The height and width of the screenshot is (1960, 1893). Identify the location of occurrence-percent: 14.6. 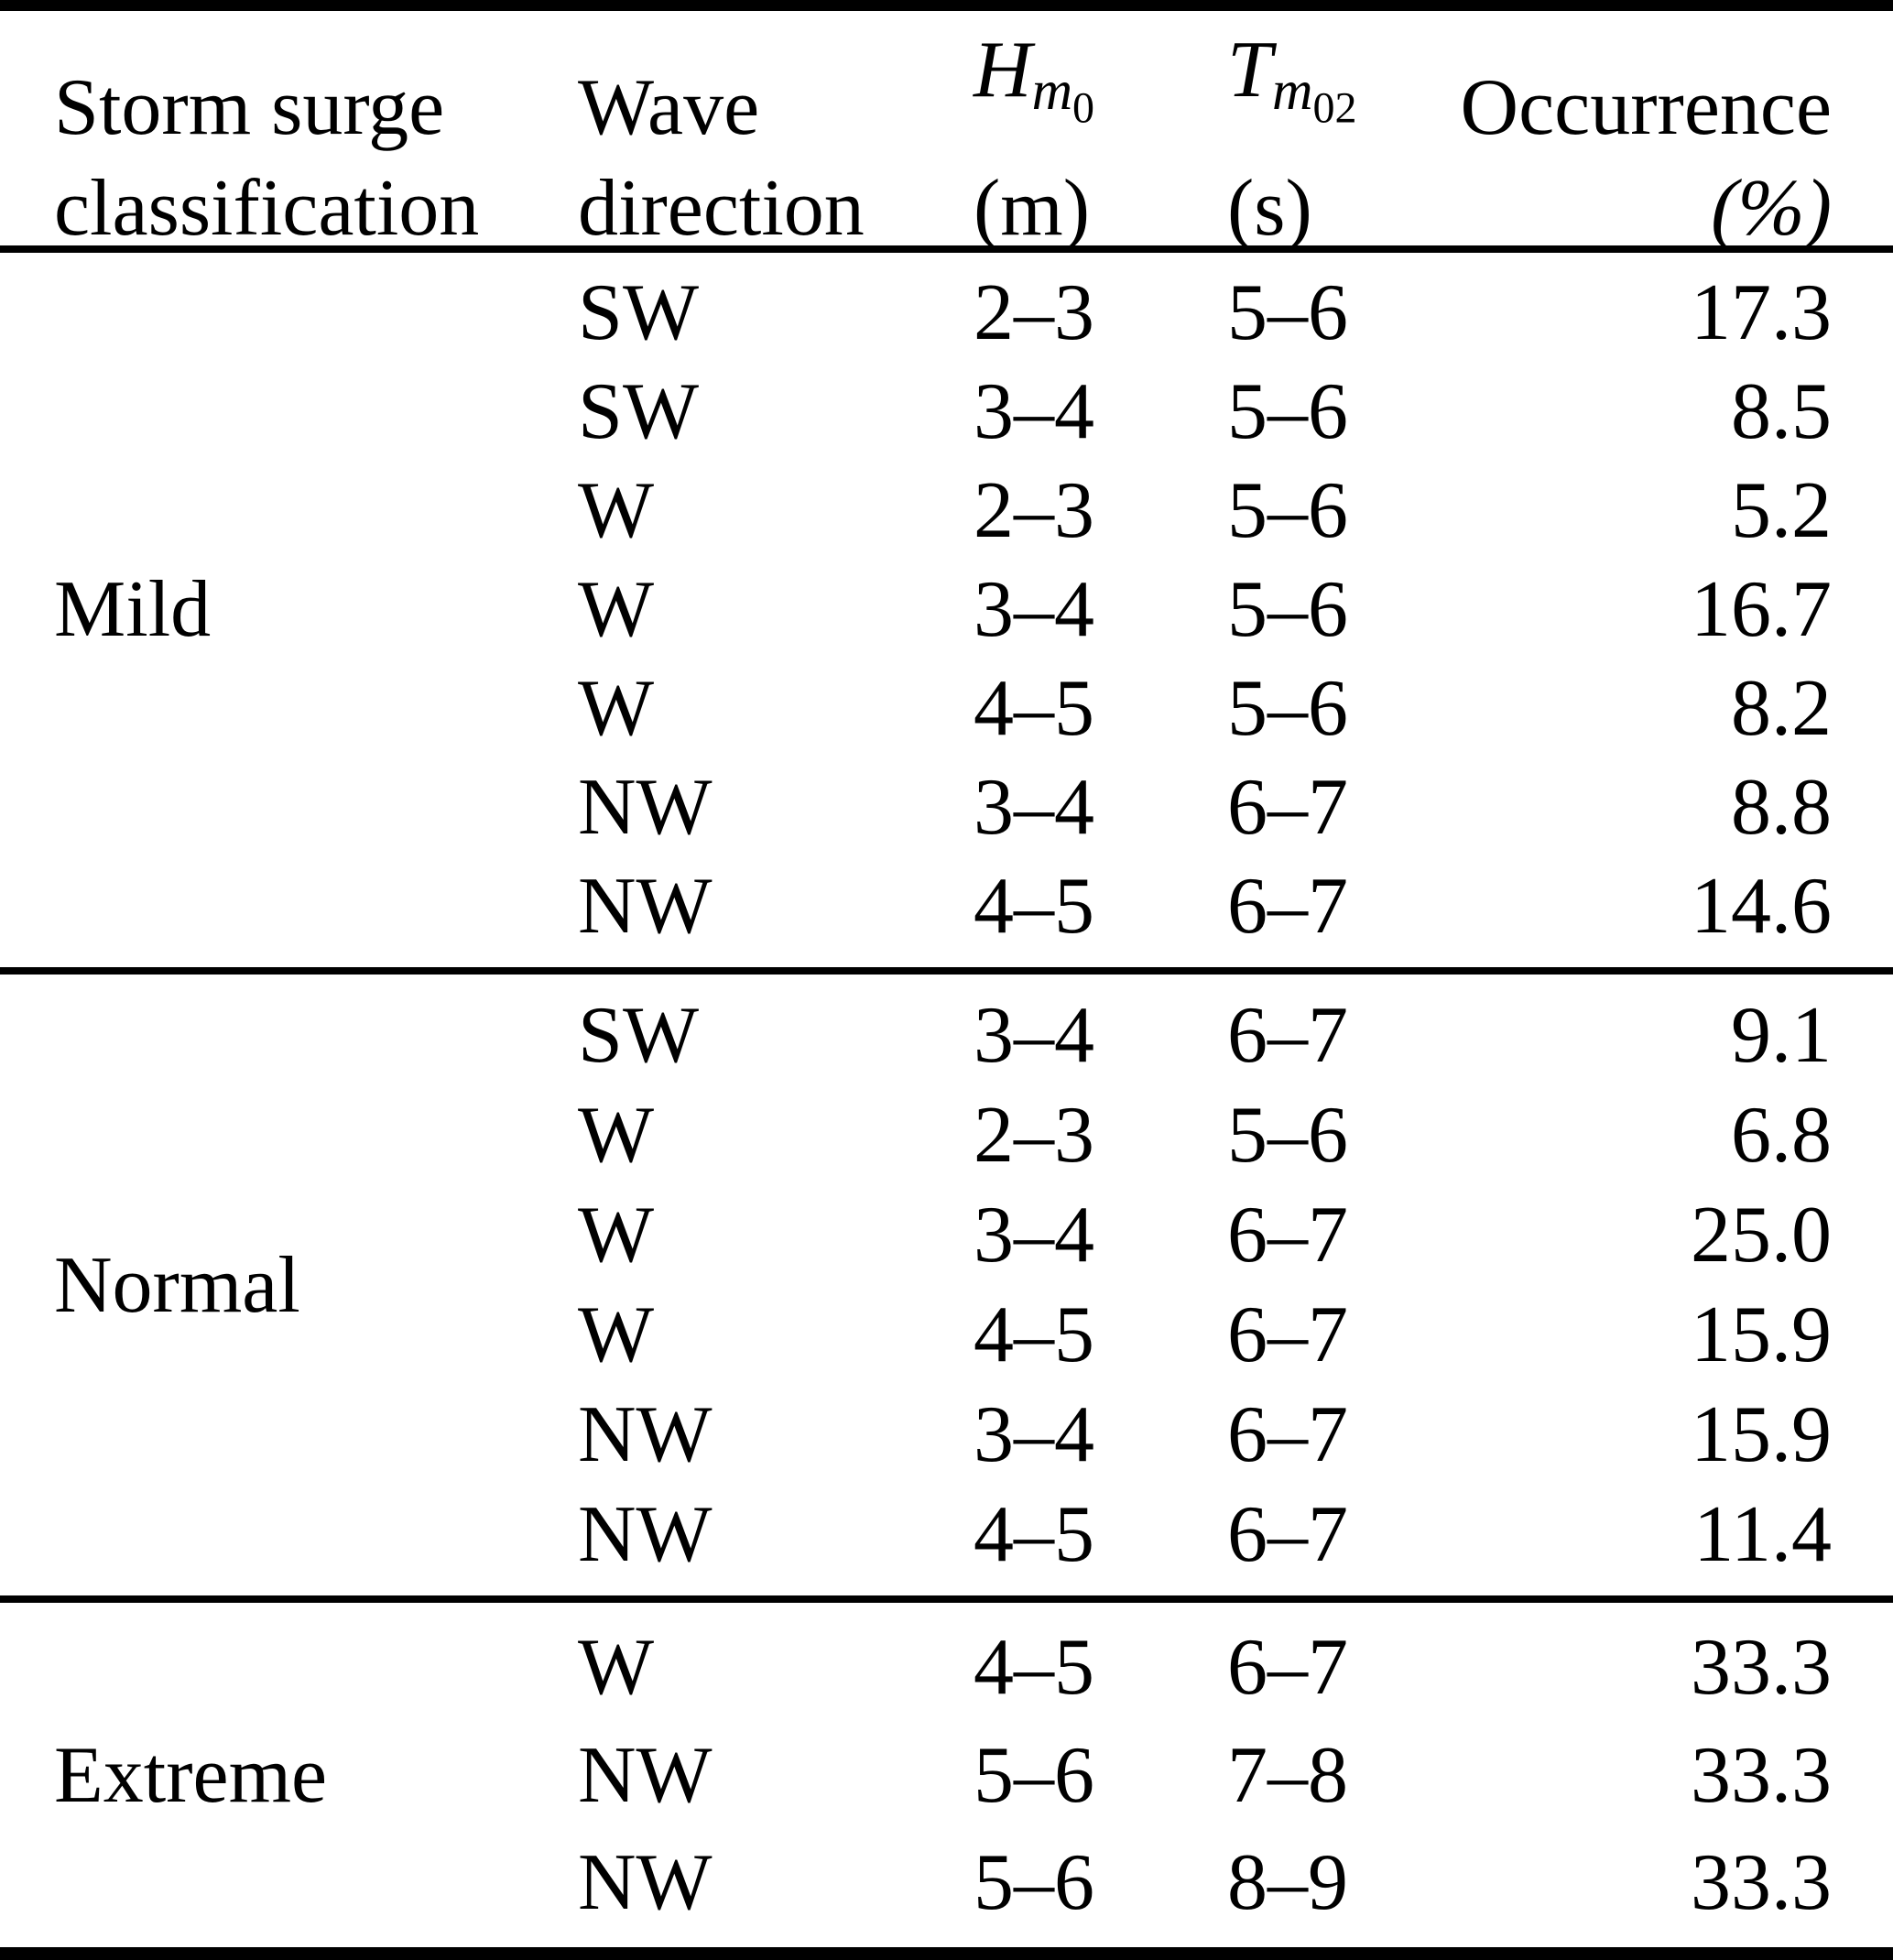
(1762, 907).